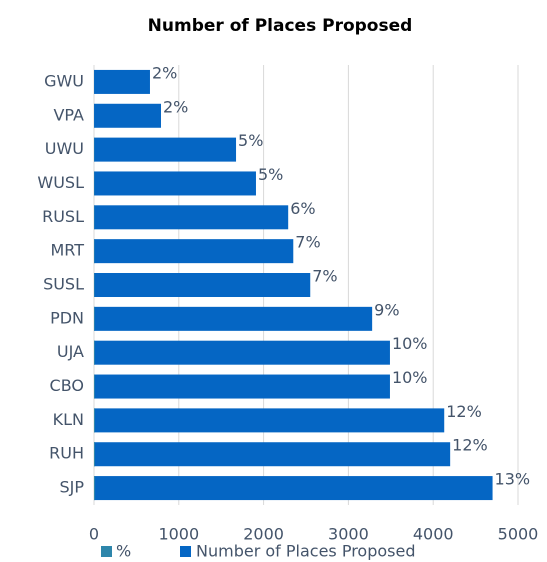 This screenshot has width=547, height=562. Describe the element at coordinates (518, 534) in the screenshot. I see `x-tick-label: 5000` at that location.